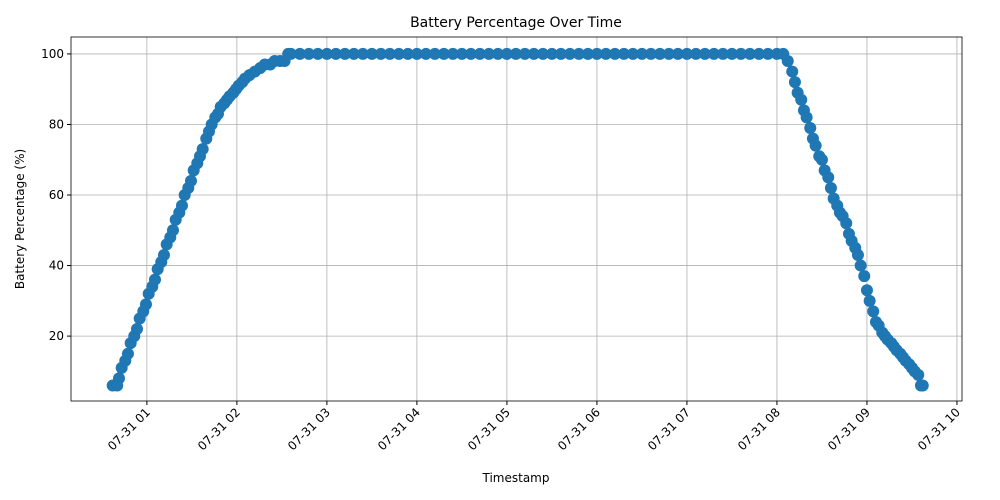 The image size is (1000, 500). What do you see at coordinates (20, 219) in the screenshot?
I see `y-axis-label: Battery Percentage (%)` at bounding box center [20, 219].